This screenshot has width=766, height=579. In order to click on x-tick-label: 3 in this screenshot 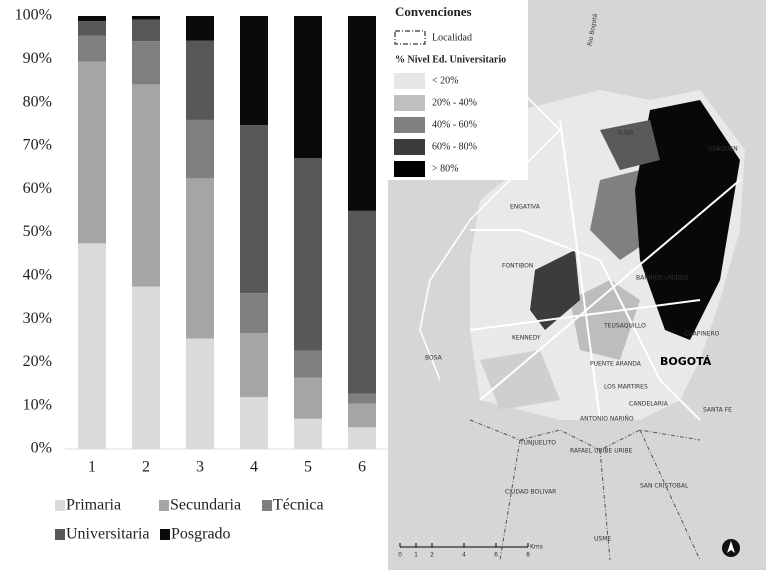, I will do `click(200, 467)`.